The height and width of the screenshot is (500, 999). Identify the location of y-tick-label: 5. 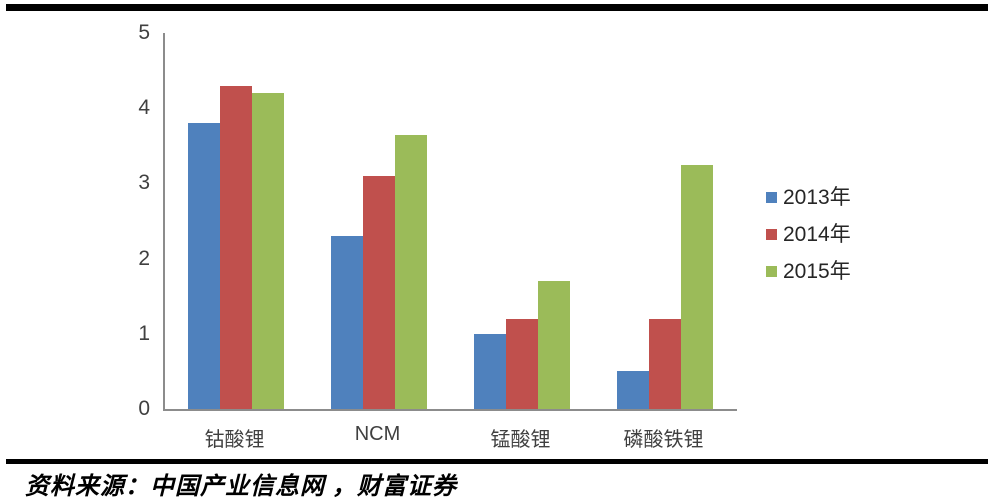
(144, 32).